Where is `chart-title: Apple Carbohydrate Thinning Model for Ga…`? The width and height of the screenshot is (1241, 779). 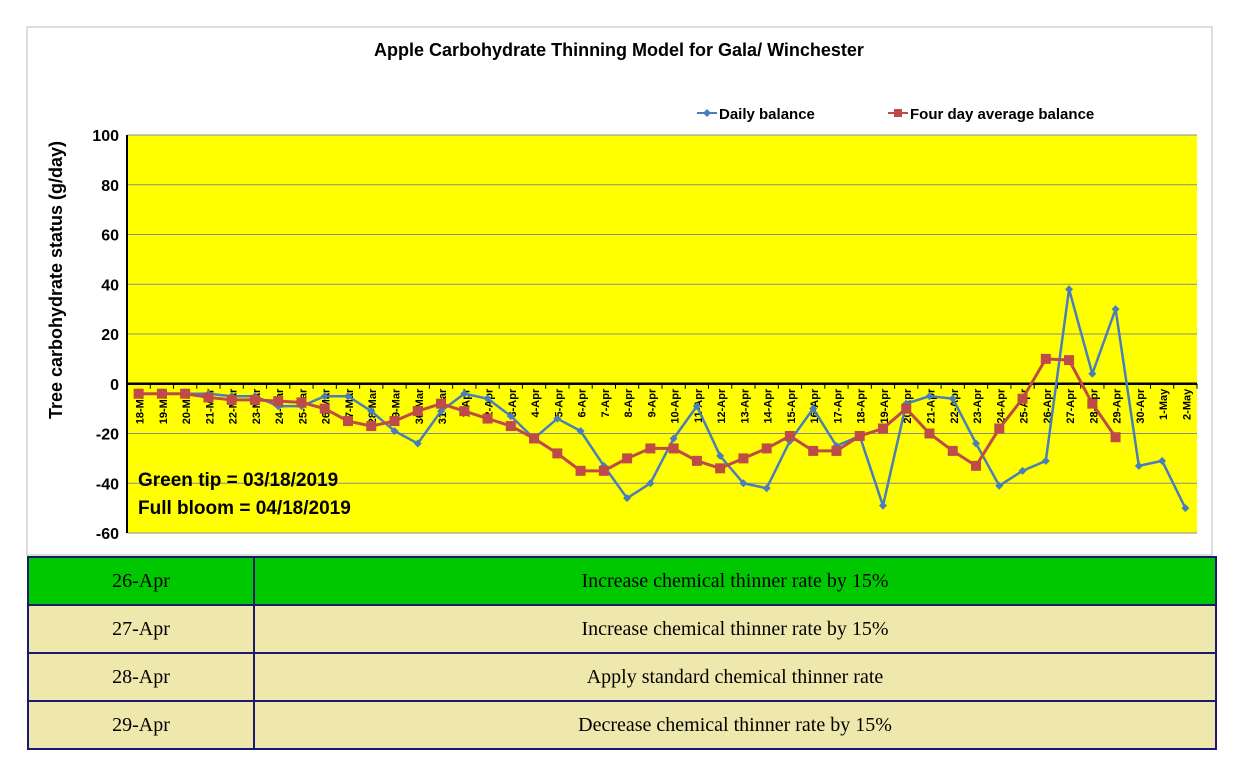 chart-title: Apple Carbohydrate Thinning Model for Ga… is located at coordinates (619, 50).